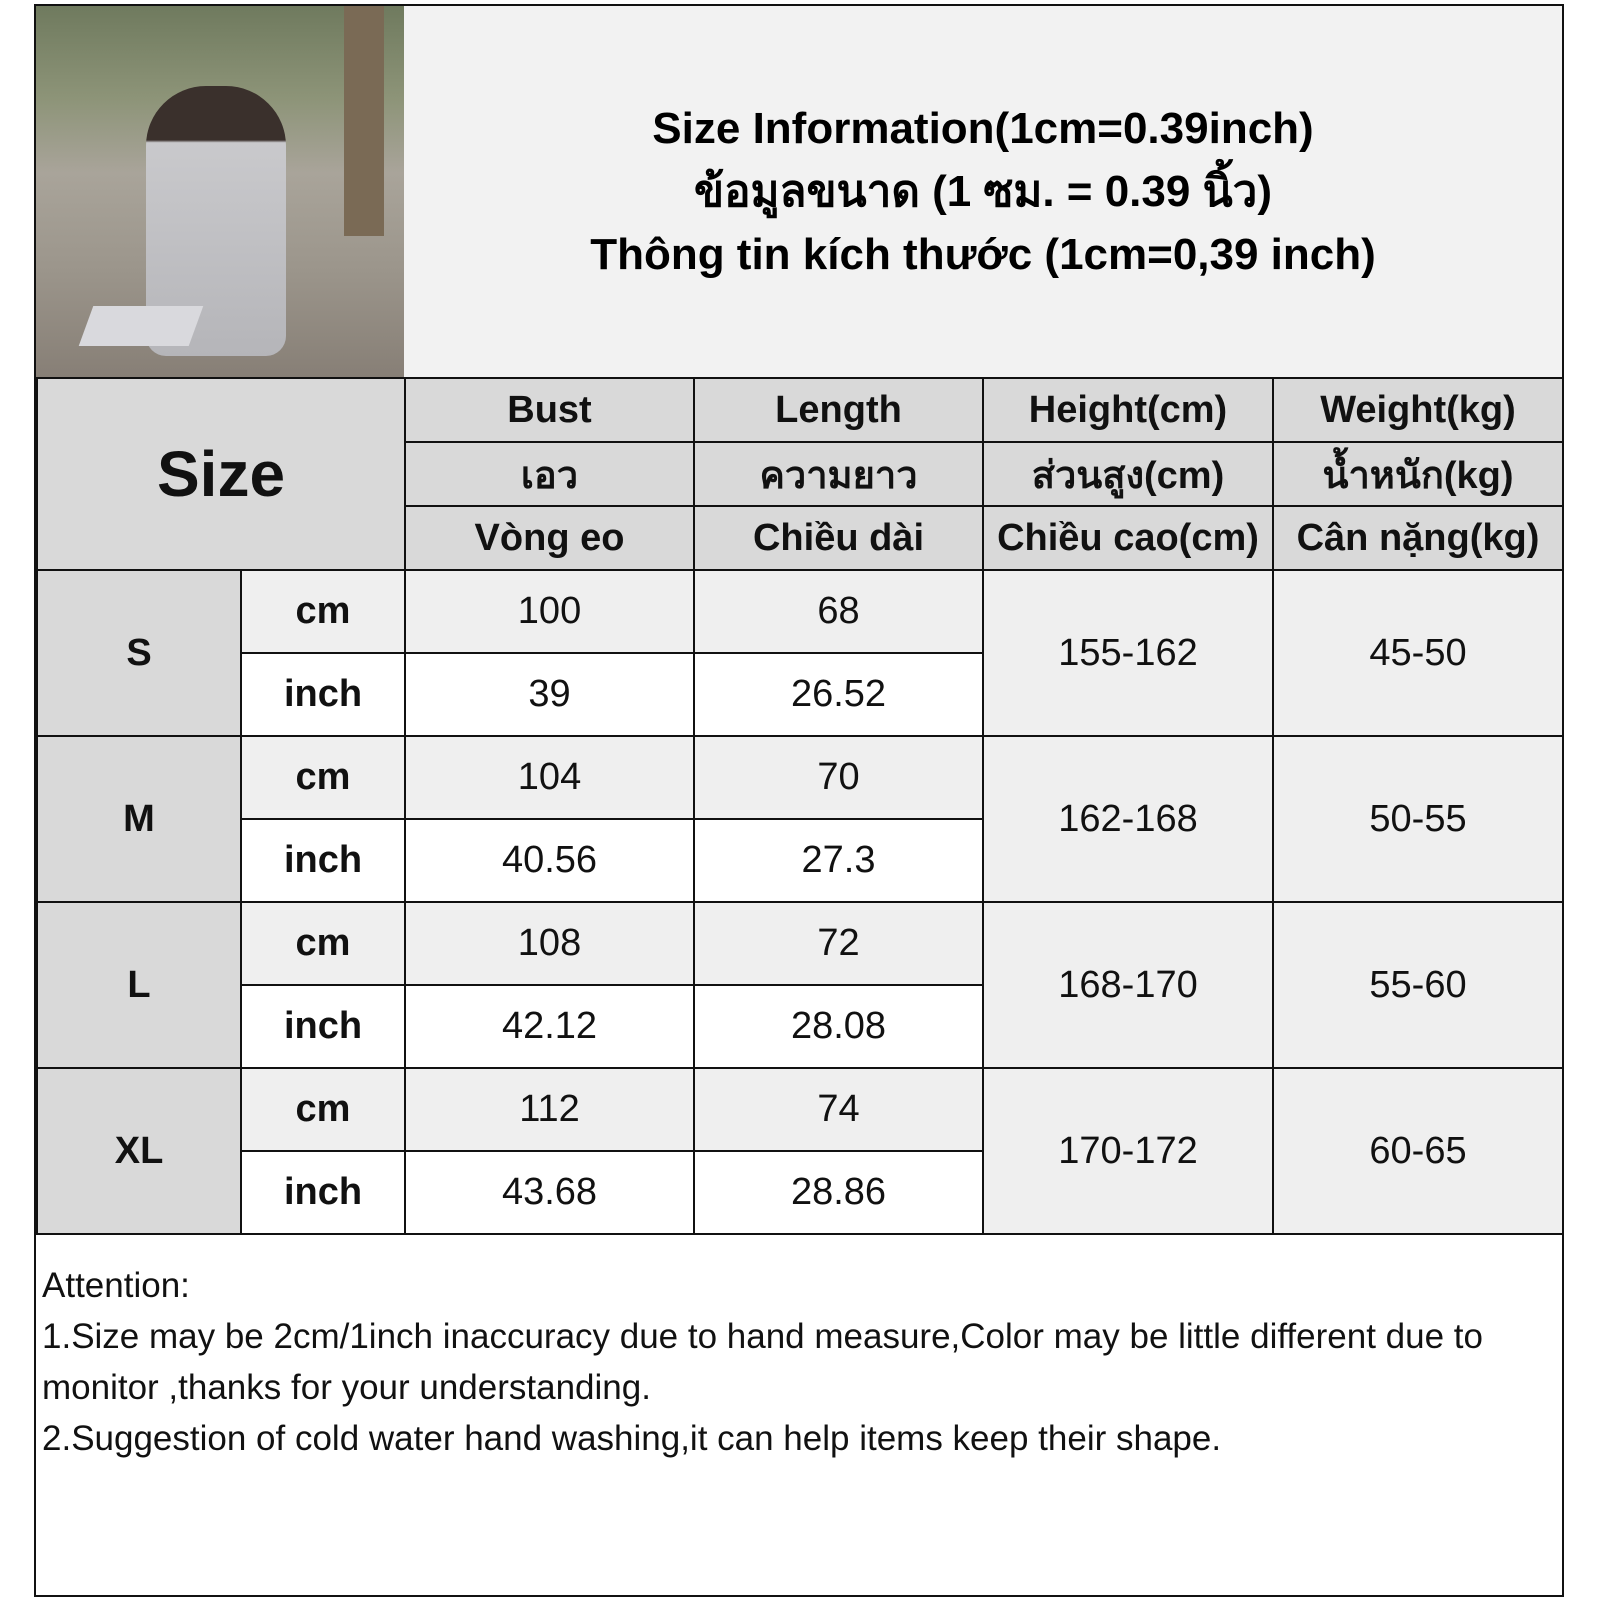  Describe the element at coordinates (549, 474) in the screenshot. I see `col-header-bust-th: เอว` at that location.